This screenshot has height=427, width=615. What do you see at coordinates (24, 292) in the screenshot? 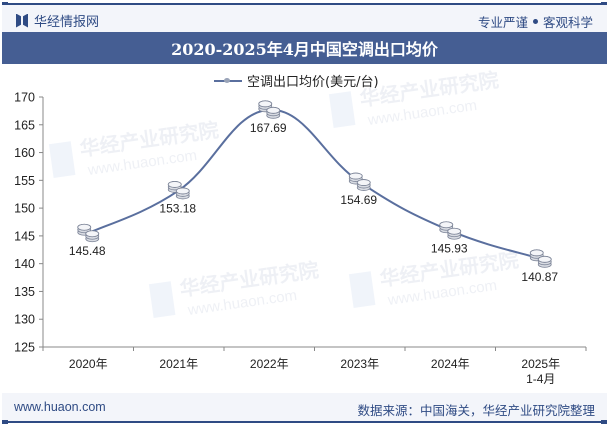
I see `y-tick-label: 135` at bounding box center [24, 292].